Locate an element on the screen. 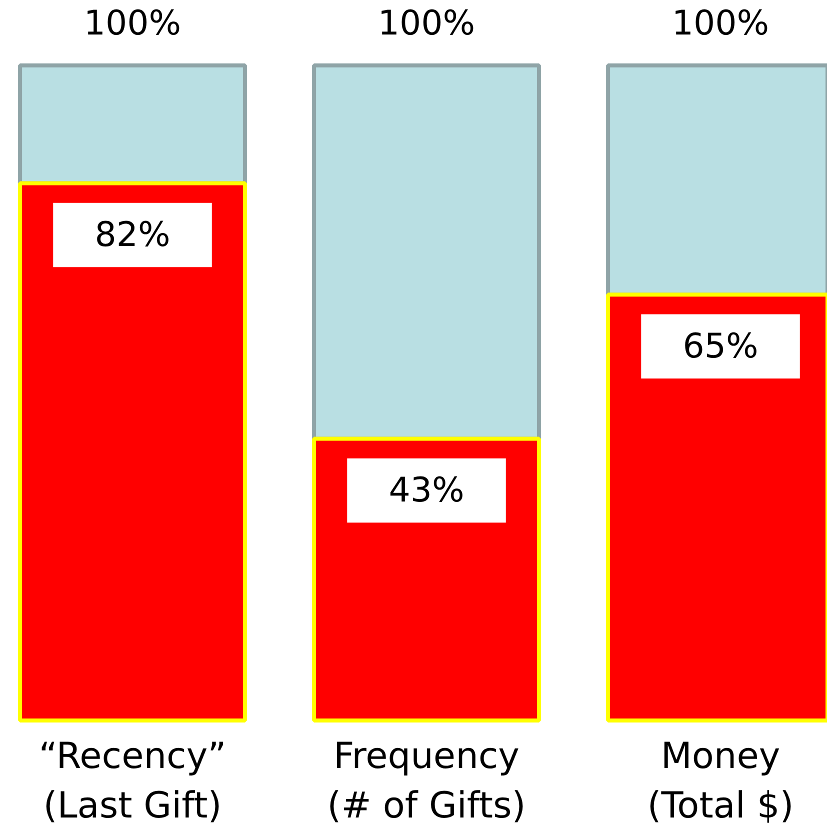 The image size is (827, 830). data-label: 82% is located at coordinates (132, 235).